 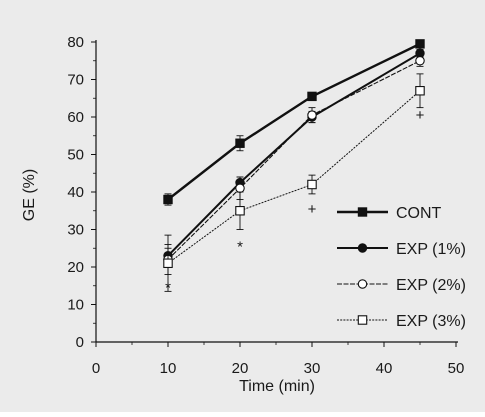 I want to click on y-tick-label: 10, so click(x=75, y=305).